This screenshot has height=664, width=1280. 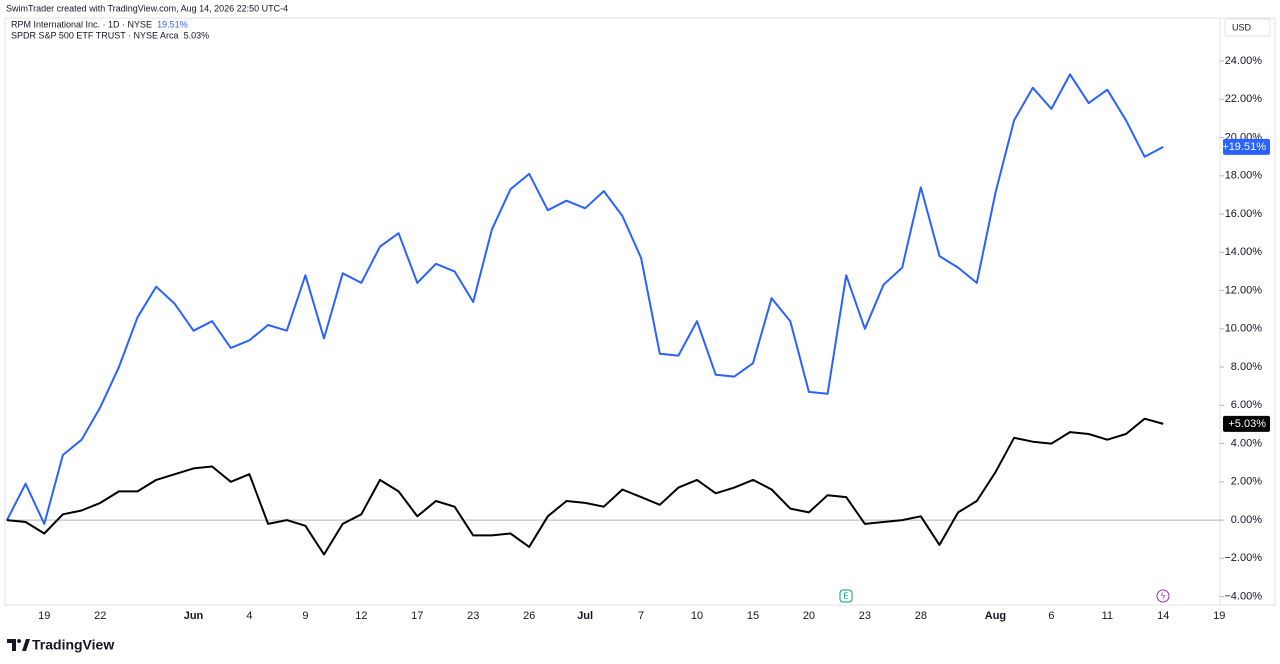 I want to click on legend-value: 5.03%, so click(x=197, y=35).